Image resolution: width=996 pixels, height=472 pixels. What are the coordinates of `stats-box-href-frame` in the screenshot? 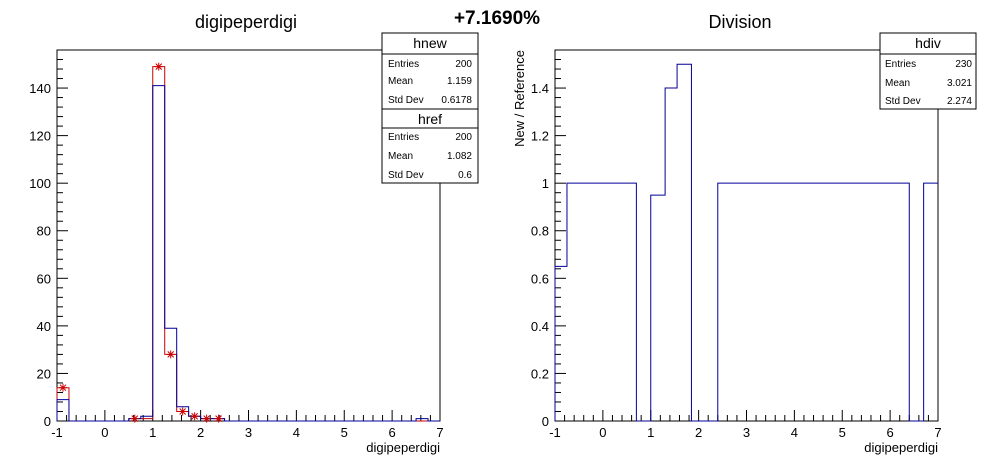 It's located at (430, 146).